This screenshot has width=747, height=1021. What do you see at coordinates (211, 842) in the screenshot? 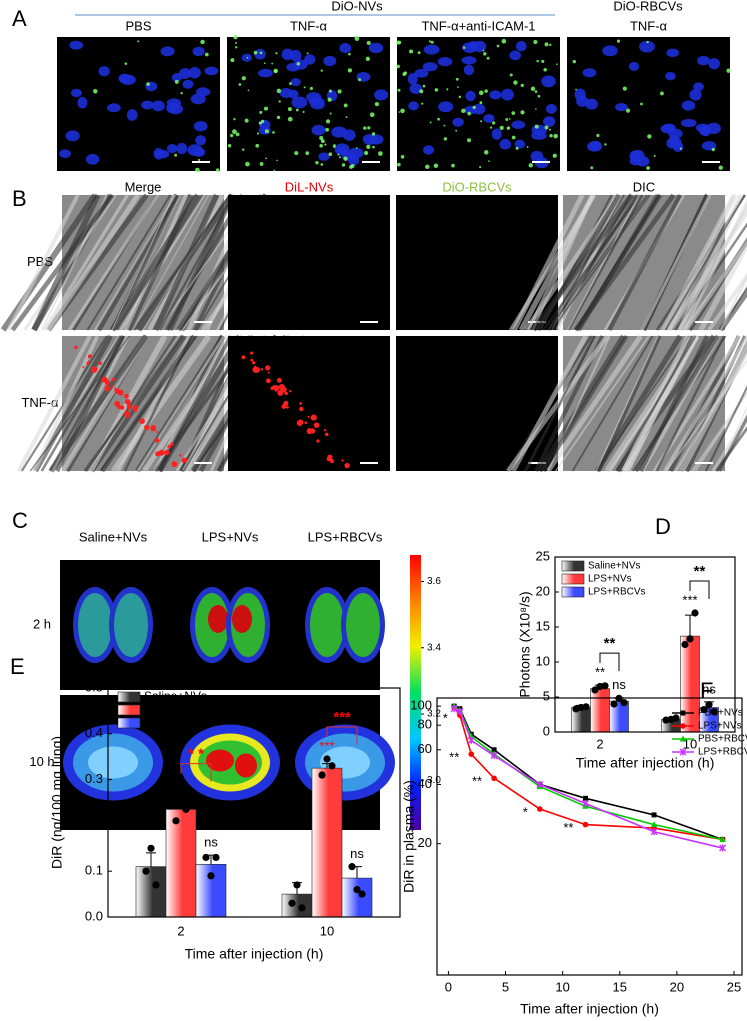
I see `significance: ns` at bounding box center [211, 842].